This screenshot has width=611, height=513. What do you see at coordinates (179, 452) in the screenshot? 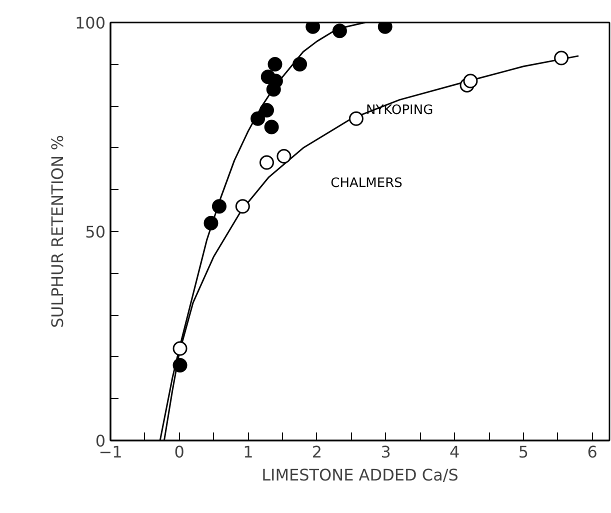
I see `x-tick-label: 0` at bounding box center [179, 452].